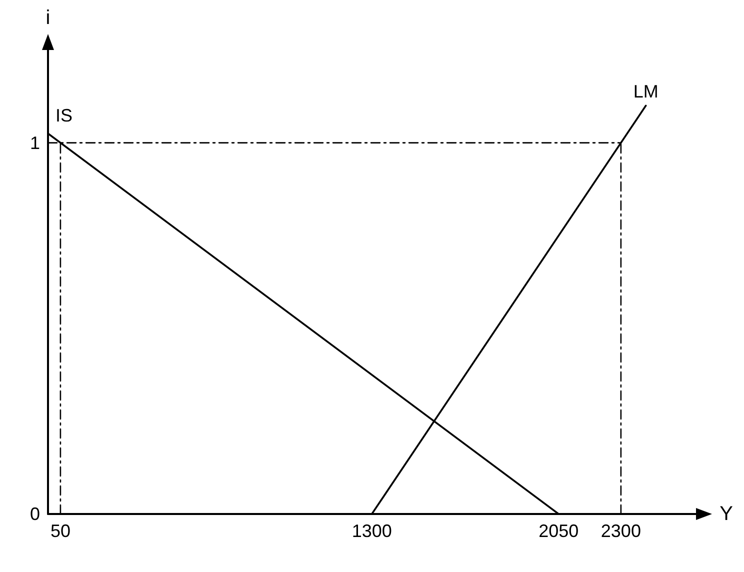 The height and width of the screenshot is (572, 744). I want to click on x-tick-label: 2300, so click(620, 531).